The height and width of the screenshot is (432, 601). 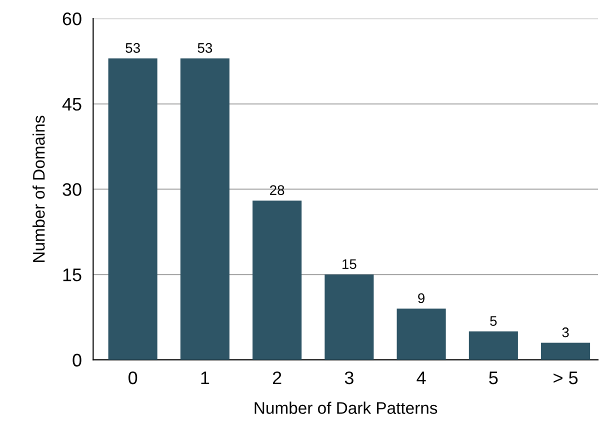 I want to click on x-tick-label: 5, so click(x=493, y=378).